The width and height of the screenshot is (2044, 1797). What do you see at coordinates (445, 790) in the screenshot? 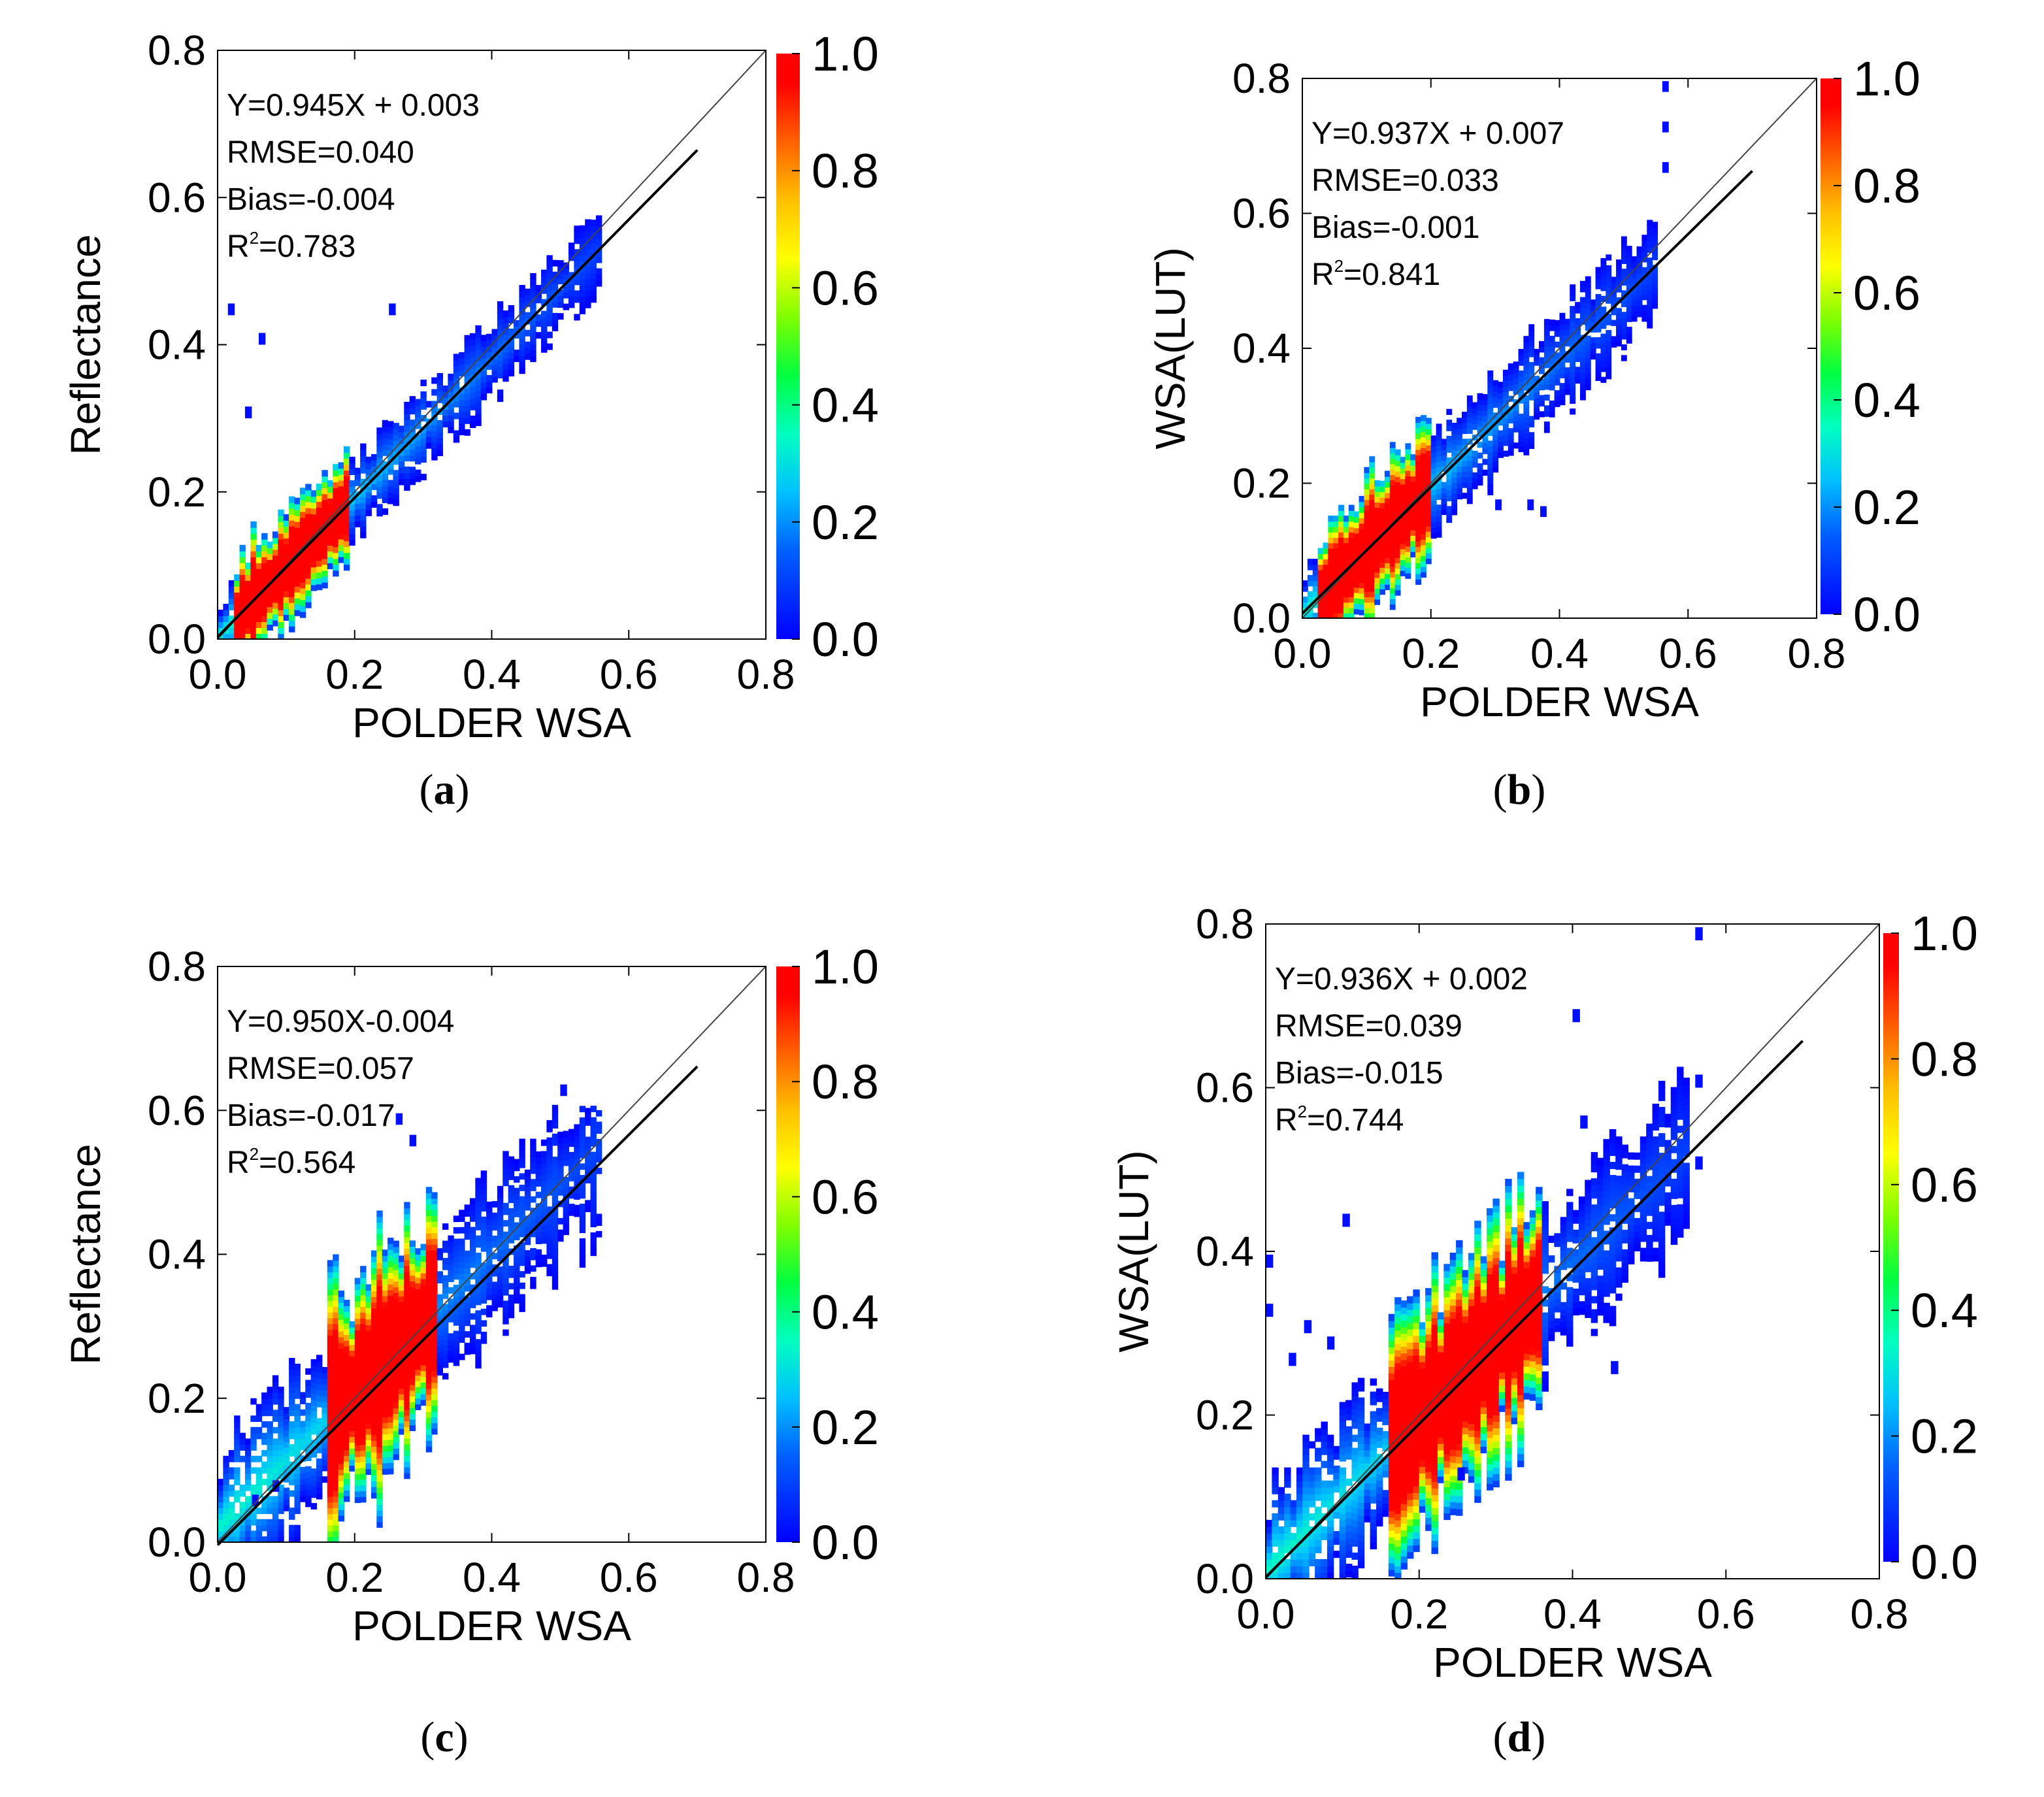
I see `panel-label: (a)` at bounding box center [445, 790].